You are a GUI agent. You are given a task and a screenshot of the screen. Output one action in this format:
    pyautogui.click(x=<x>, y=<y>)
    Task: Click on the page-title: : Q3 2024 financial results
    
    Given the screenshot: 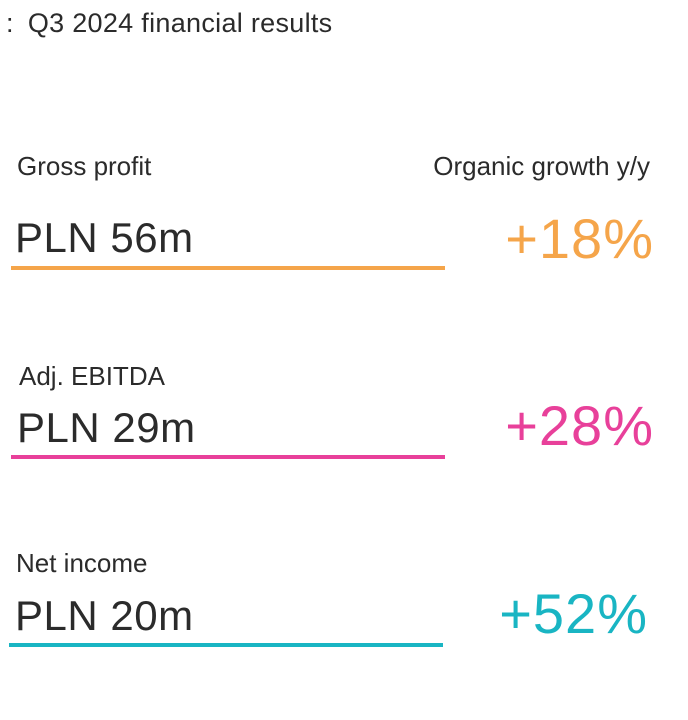 What is the action you would take?
    pyautogui.click(x=169, y=23)
    